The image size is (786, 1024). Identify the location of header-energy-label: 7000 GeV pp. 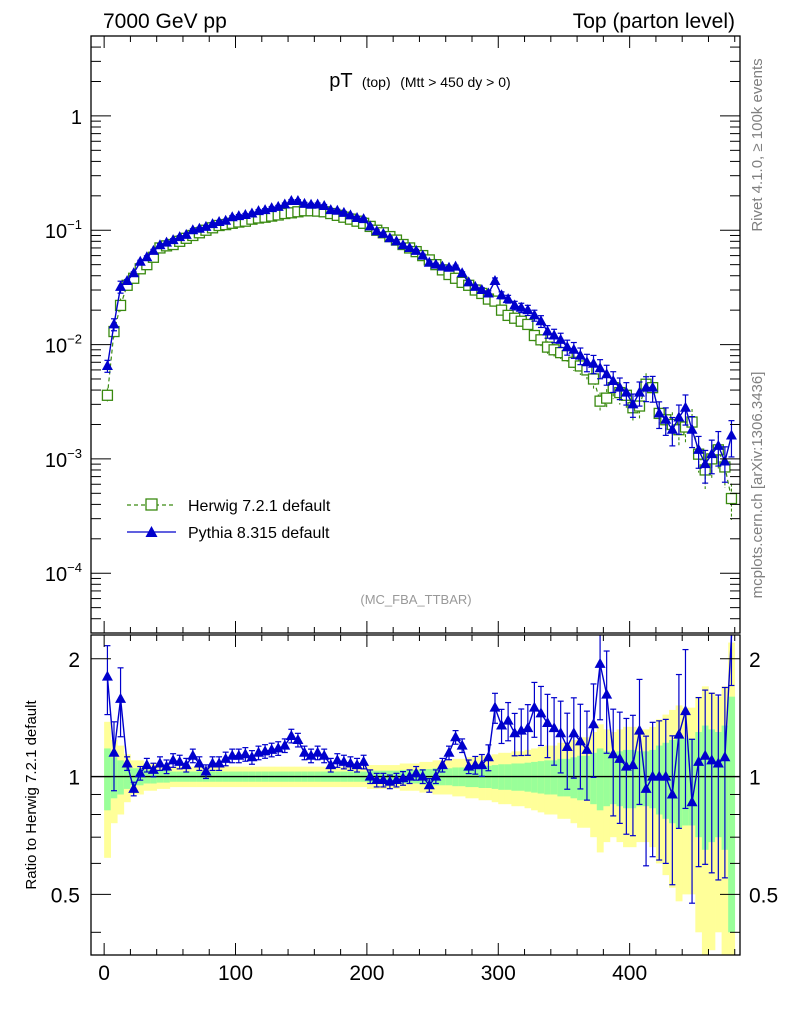
(165, 21).